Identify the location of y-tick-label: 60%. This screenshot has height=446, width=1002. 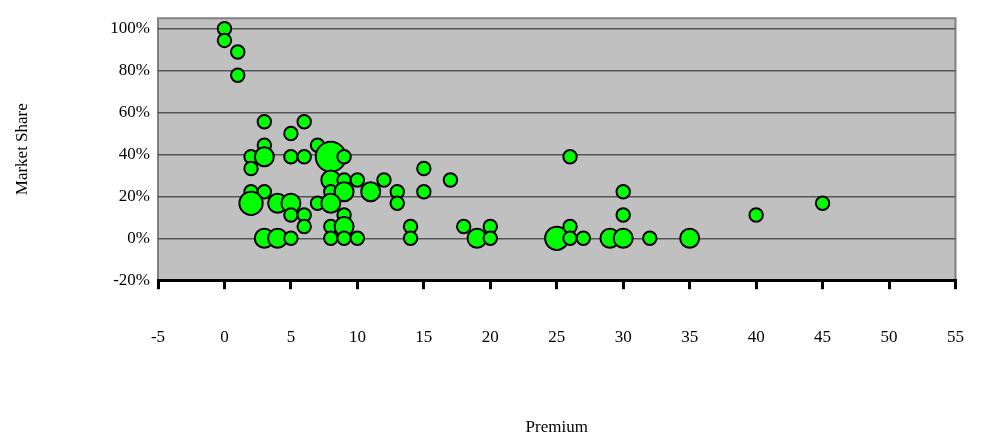
(134, 111).